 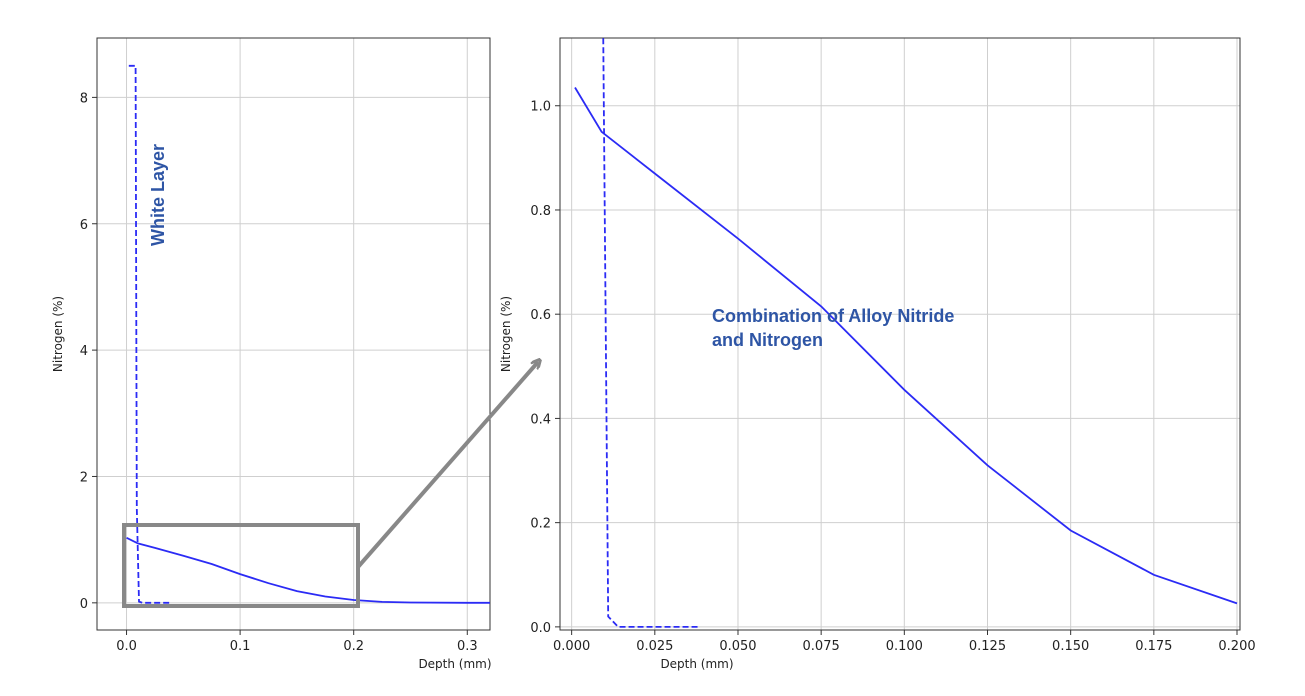 What do you see at coordinates (353, 646) in the screenshot?
I see `x-tick-label: 0.2` at bounding box center [353, 646].